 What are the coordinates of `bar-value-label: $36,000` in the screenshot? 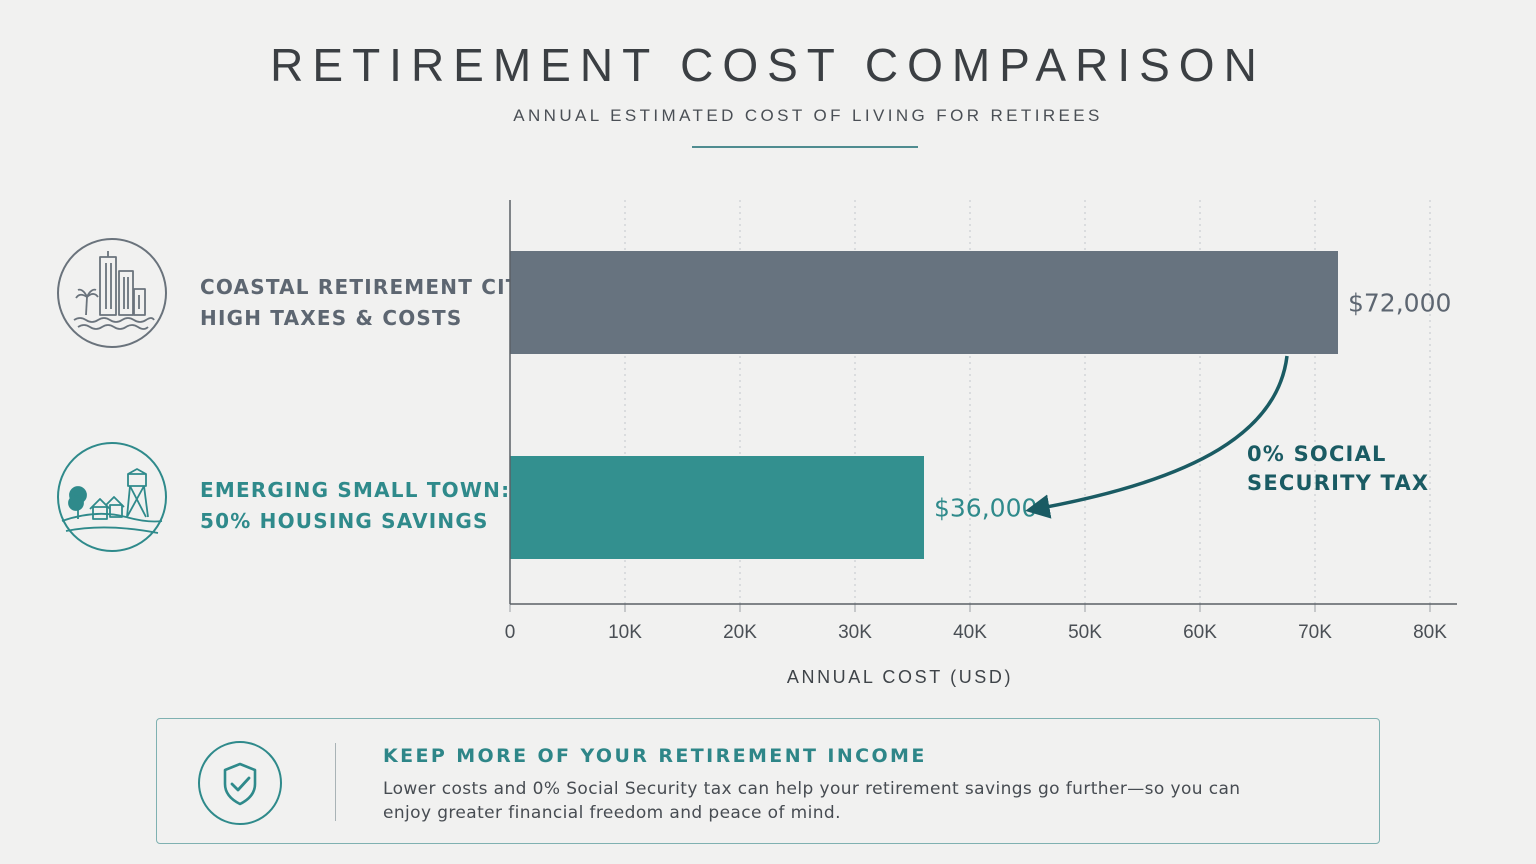 It's located at (985, 508).